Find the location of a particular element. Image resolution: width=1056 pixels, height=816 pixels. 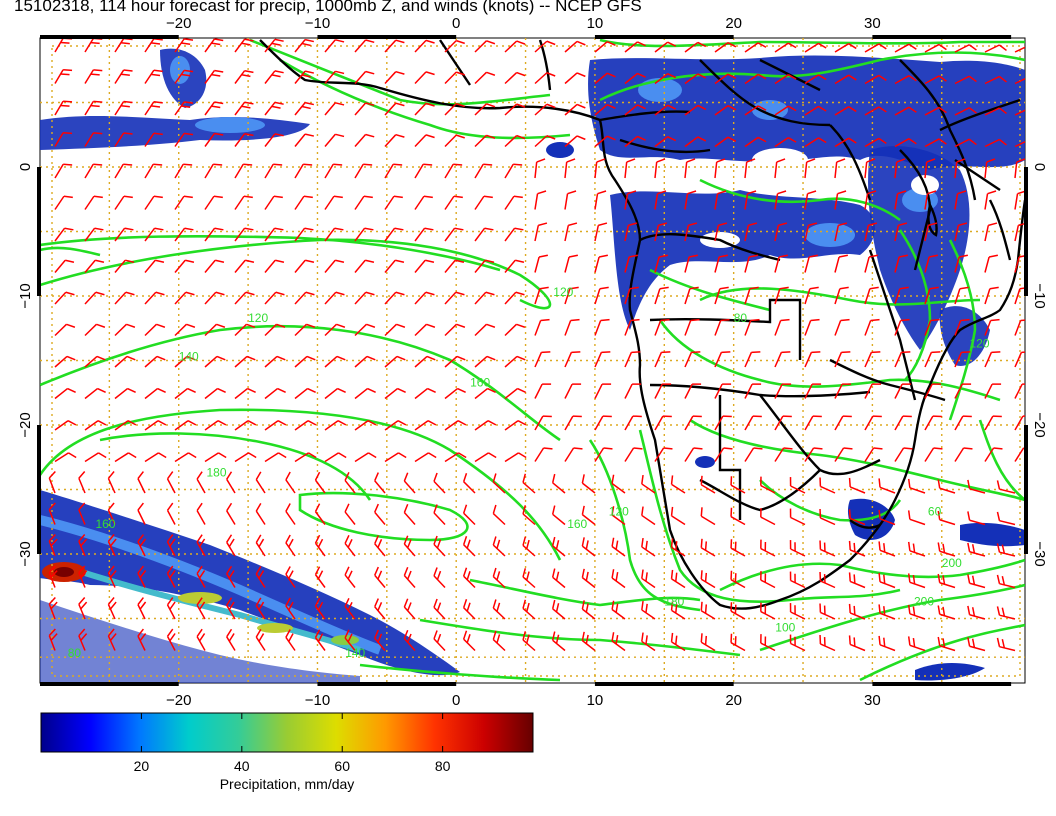

lon-tick-label-bottom: −20 is located at coordinates (178, 700).